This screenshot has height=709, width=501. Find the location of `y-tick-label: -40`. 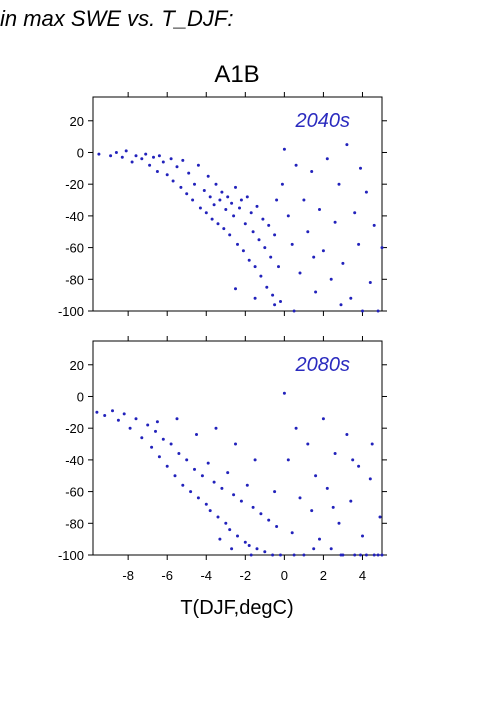

y-tick-label: -40 is located at coordinates (74, 216).